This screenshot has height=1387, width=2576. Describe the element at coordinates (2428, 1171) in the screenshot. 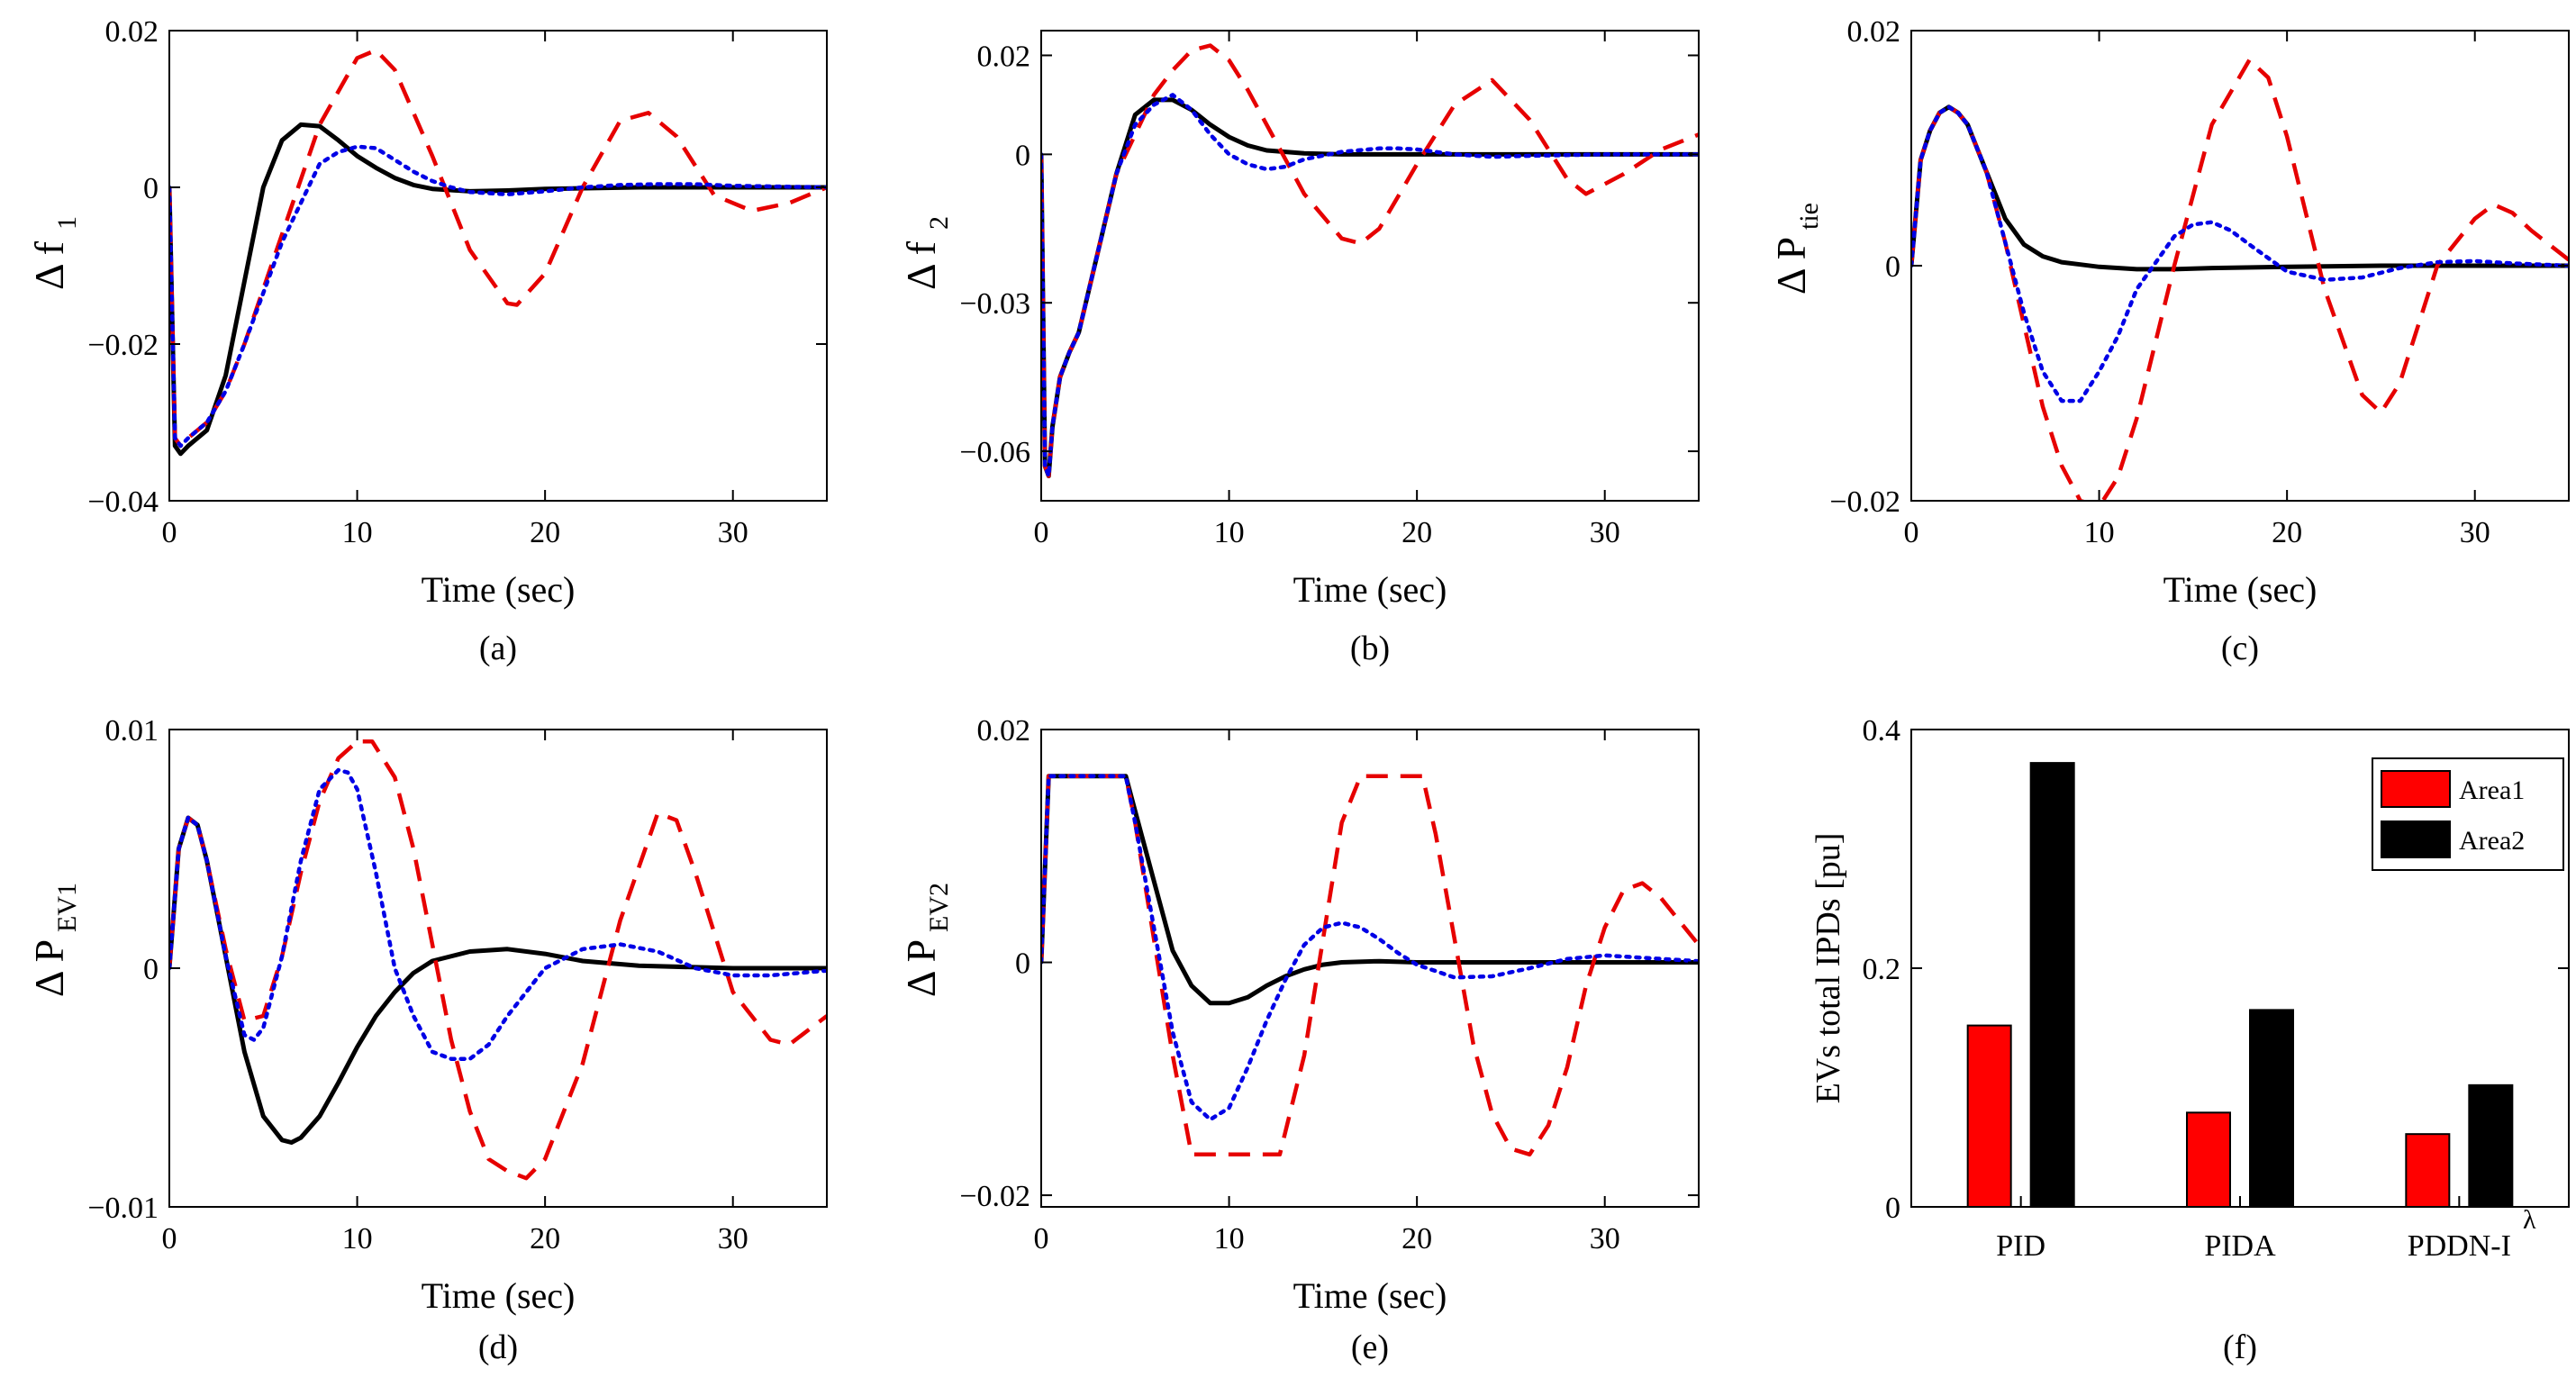

I see `bar-area1-pddn-i` at that location.